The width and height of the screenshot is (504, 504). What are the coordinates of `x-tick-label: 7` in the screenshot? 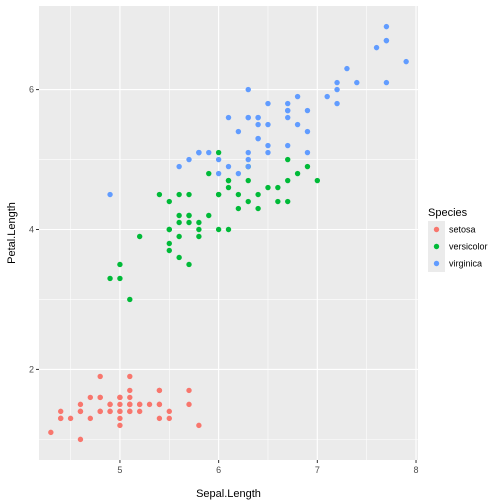 It's located at (317, 470).